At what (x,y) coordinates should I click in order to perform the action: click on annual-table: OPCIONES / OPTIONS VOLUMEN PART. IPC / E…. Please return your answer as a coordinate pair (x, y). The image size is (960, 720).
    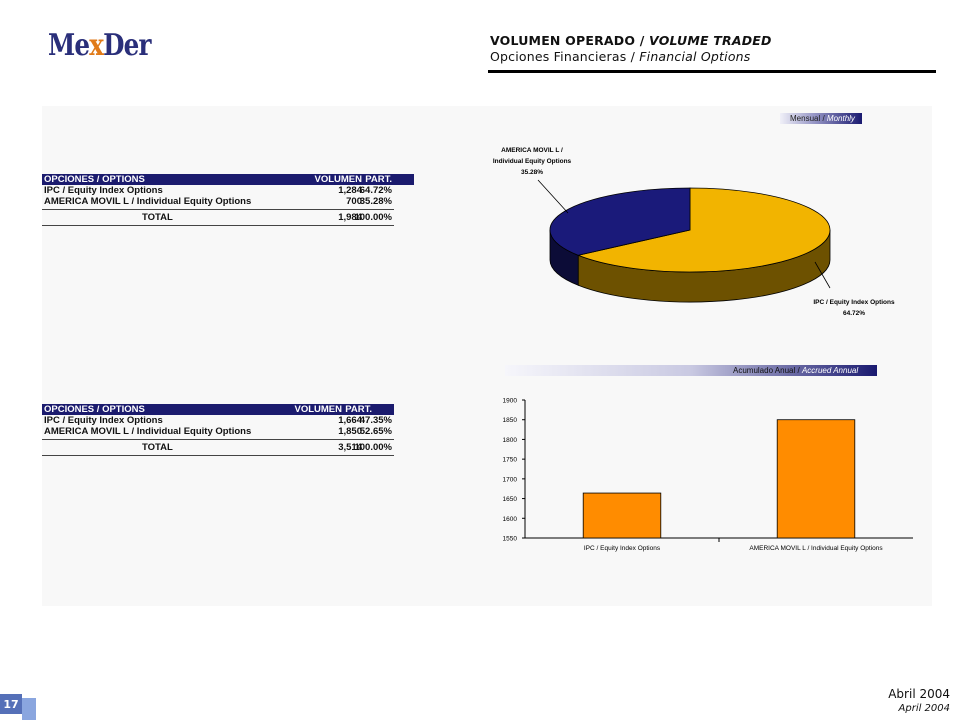
    Looking at the image, I should click on (228, 430).